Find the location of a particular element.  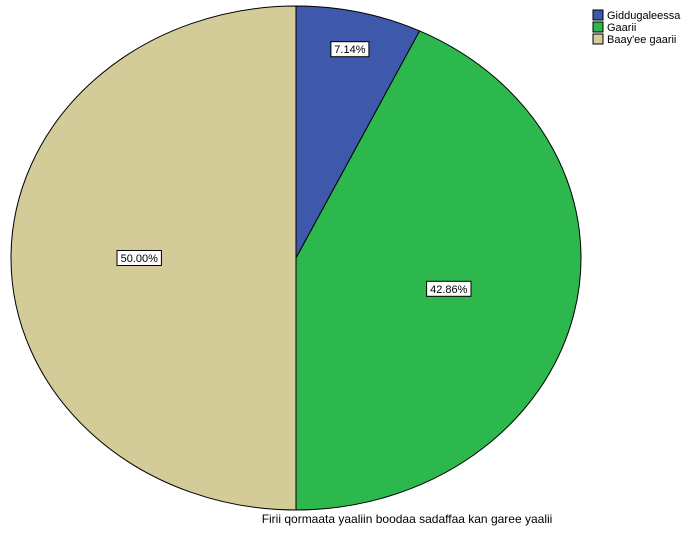

data-label-baay-ee-gaarii: 50.00% is located at coordinates (139, 258).